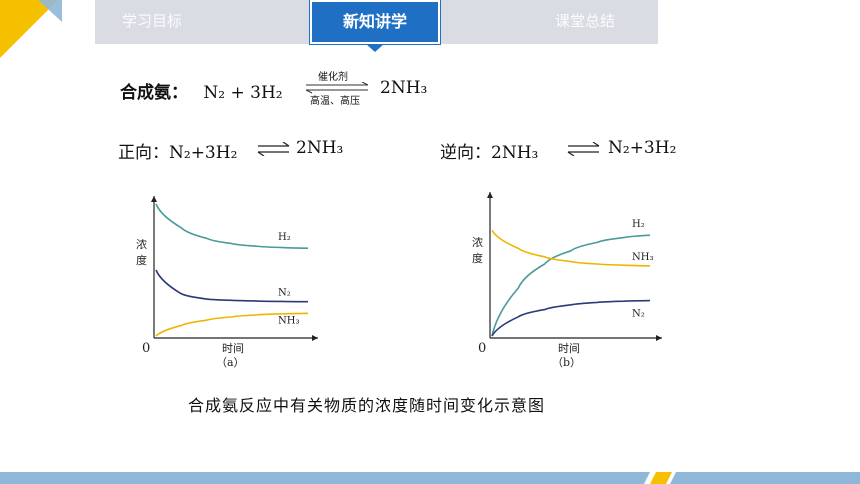  I want to click on forward-reactants: N₂+3H₂, so click(203, 153).